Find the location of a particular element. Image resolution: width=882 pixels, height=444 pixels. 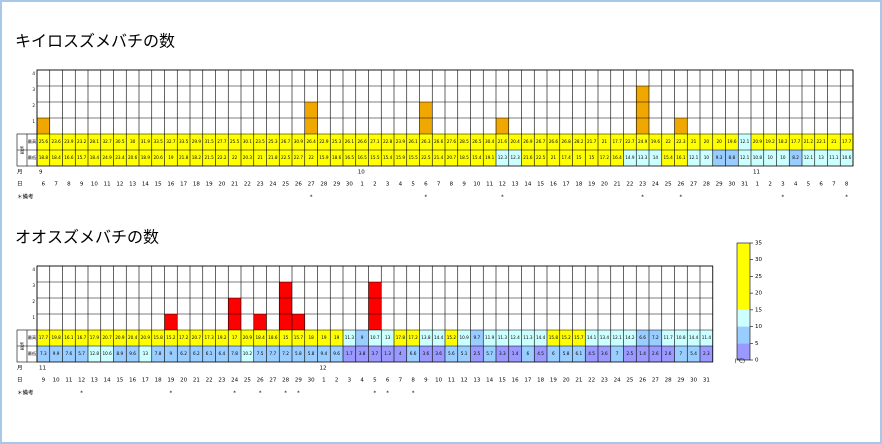

temp-label: 20.9 is located at coordinates (120, 337).